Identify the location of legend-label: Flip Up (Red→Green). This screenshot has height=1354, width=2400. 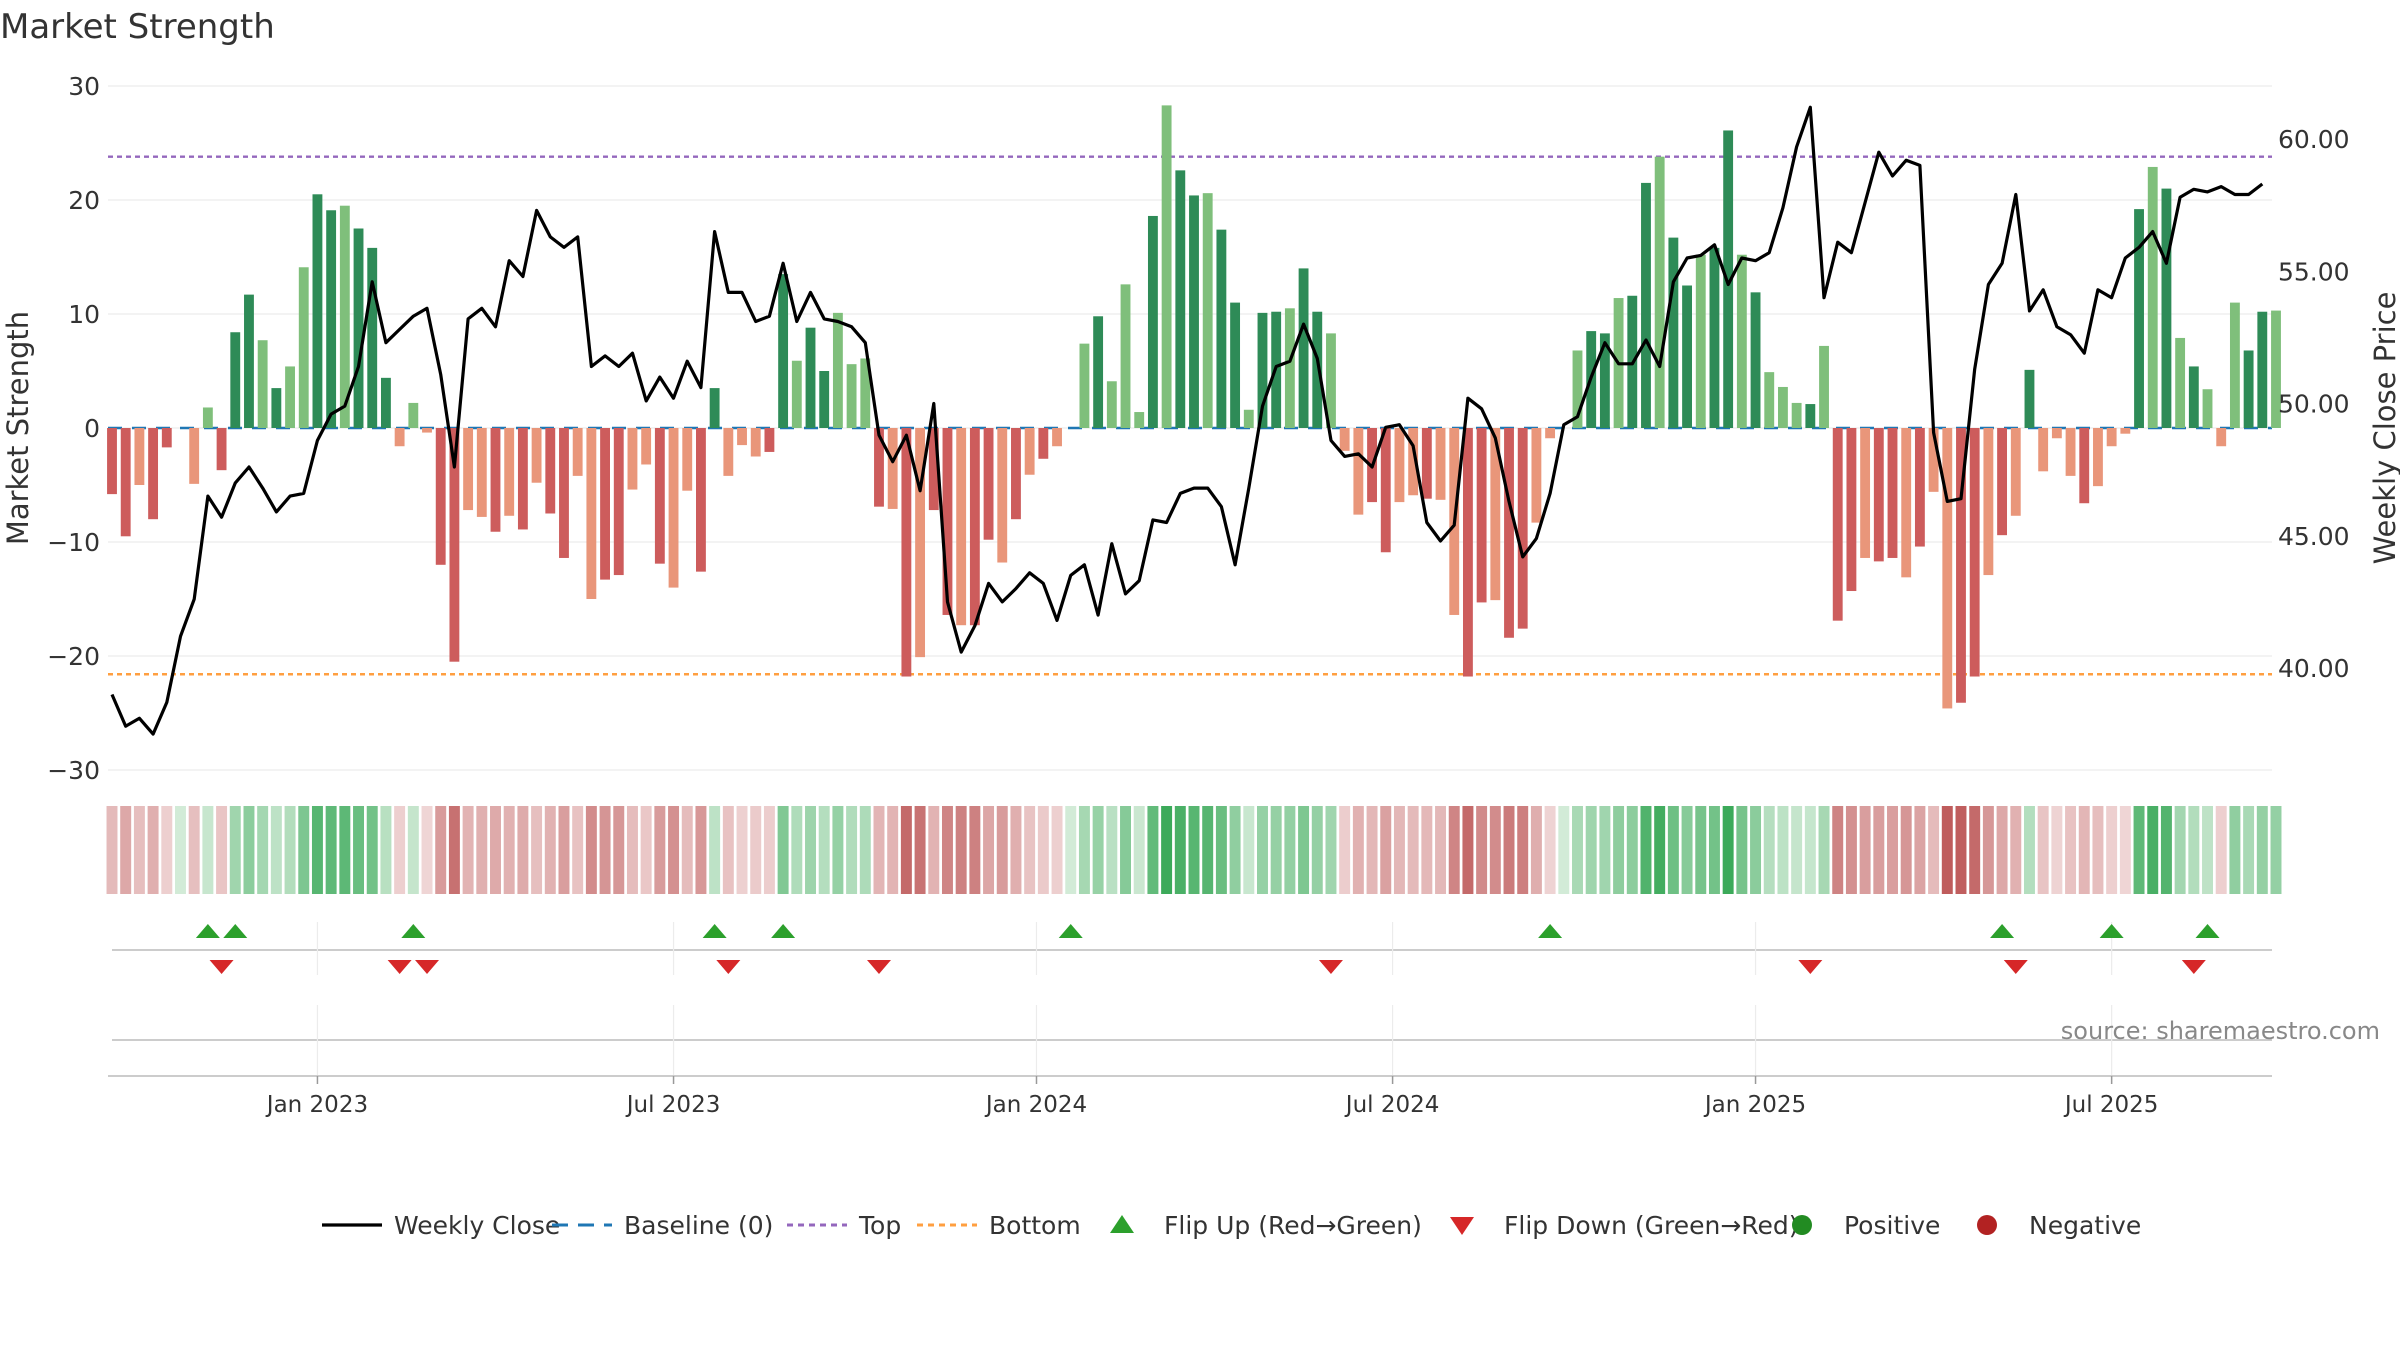
(1293, 1225).